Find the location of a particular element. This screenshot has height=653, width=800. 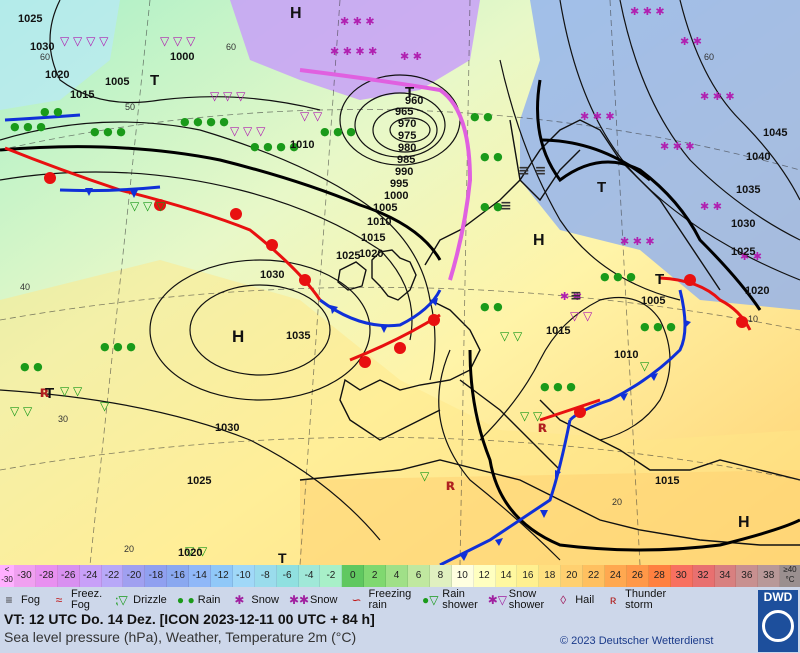

legend-key: ✱✱ Snow is located at coordinates (313, 600).